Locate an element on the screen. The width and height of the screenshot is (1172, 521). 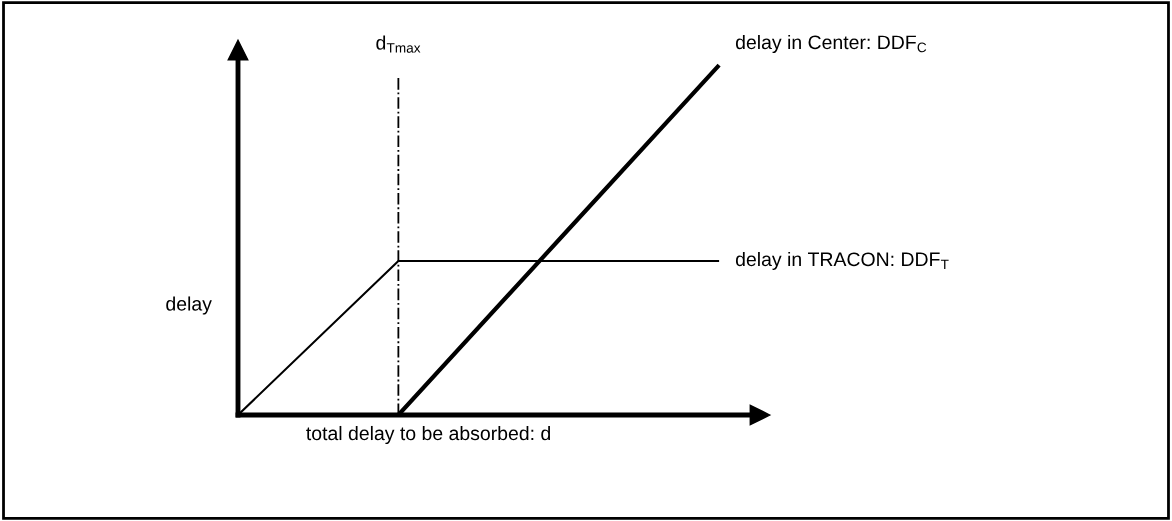
x-axis-title: total delay to be absorbed: d is located at coordinates (428, 435).